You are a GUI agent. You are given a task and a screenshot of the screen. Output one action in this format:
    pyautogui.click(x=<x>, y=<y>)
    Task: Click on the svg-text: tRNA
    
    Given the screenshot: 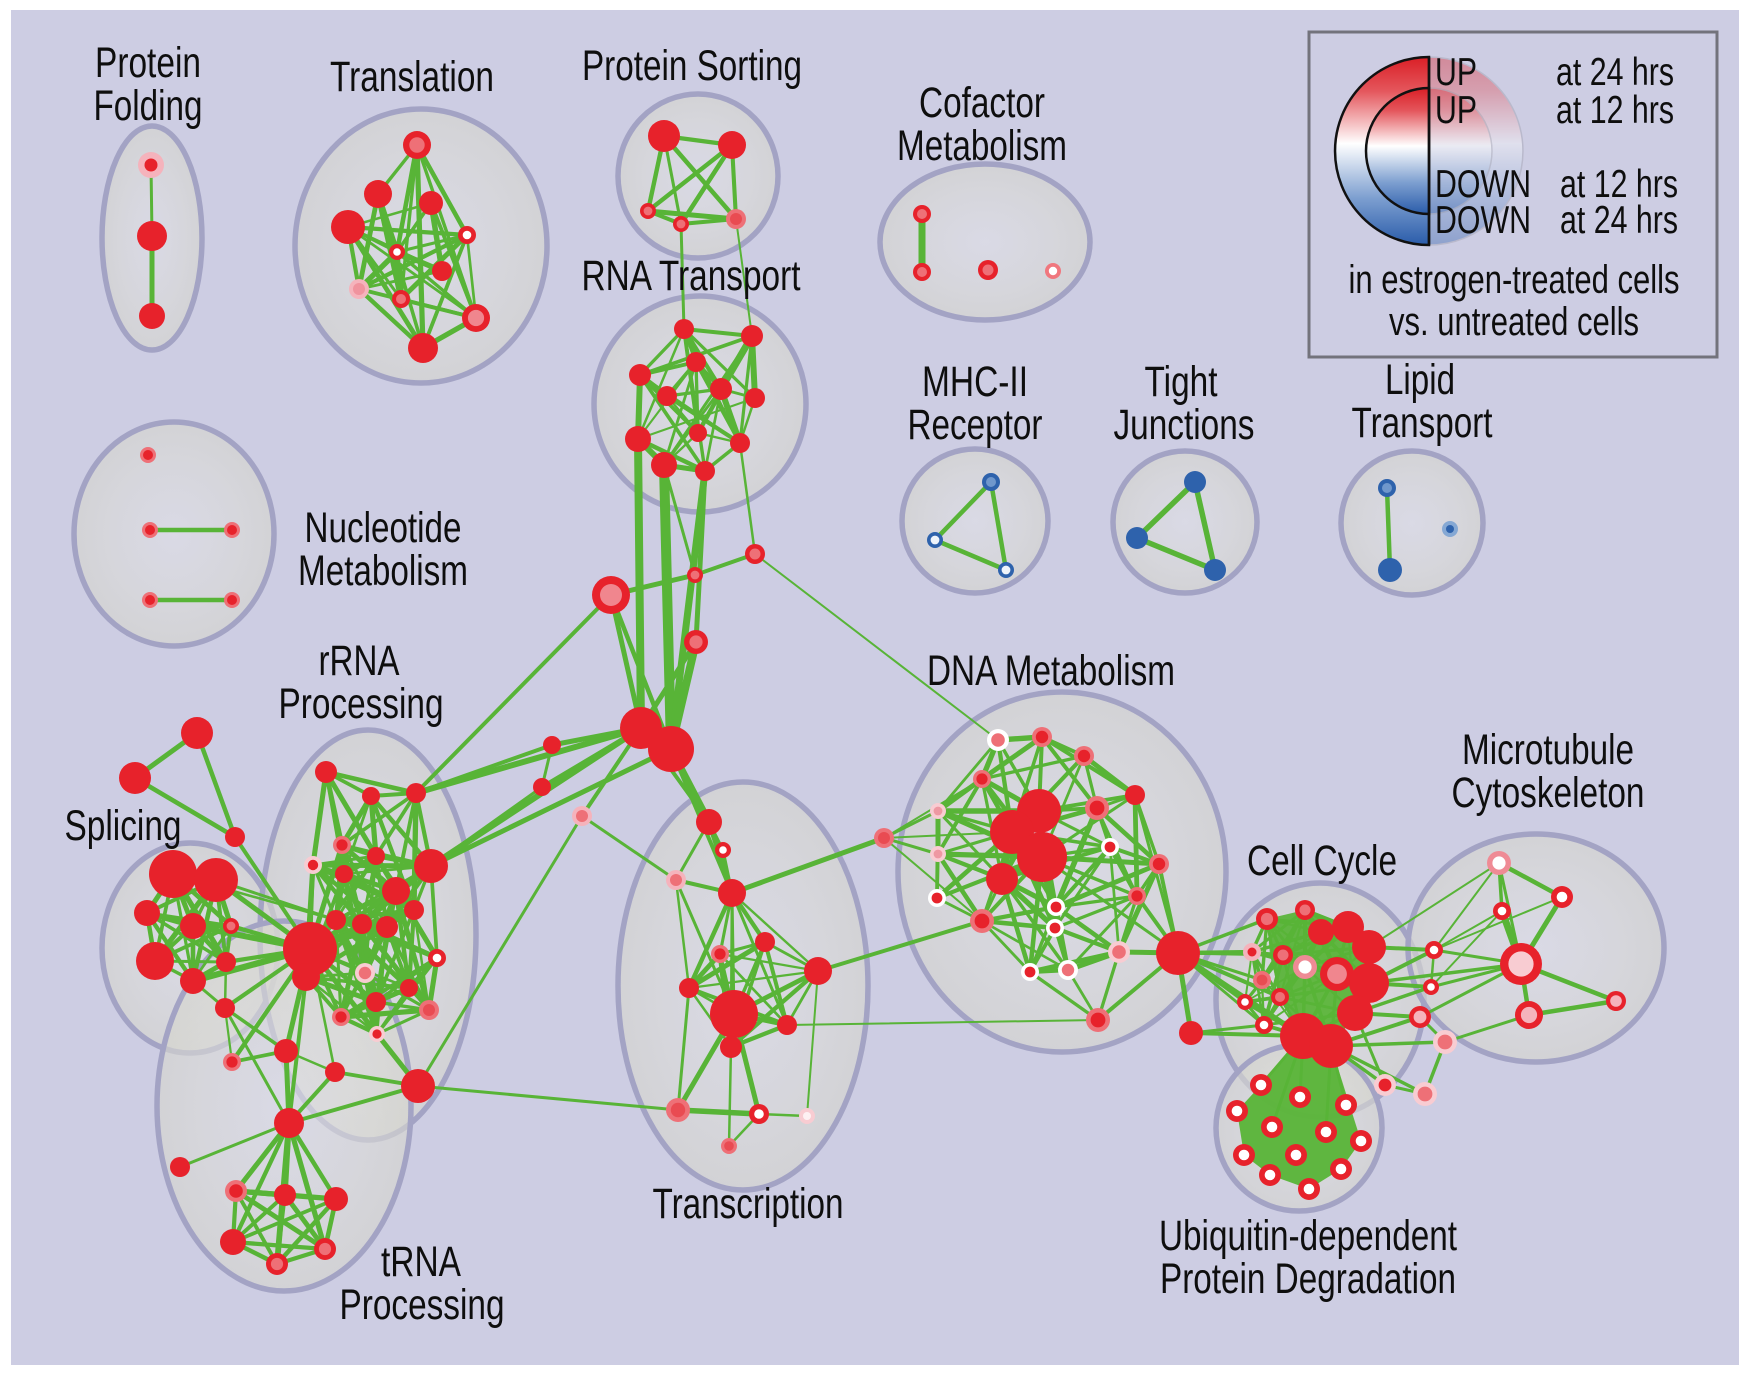 What is the action you would take?
    pyautogui.click(x=421, y=1262)
    